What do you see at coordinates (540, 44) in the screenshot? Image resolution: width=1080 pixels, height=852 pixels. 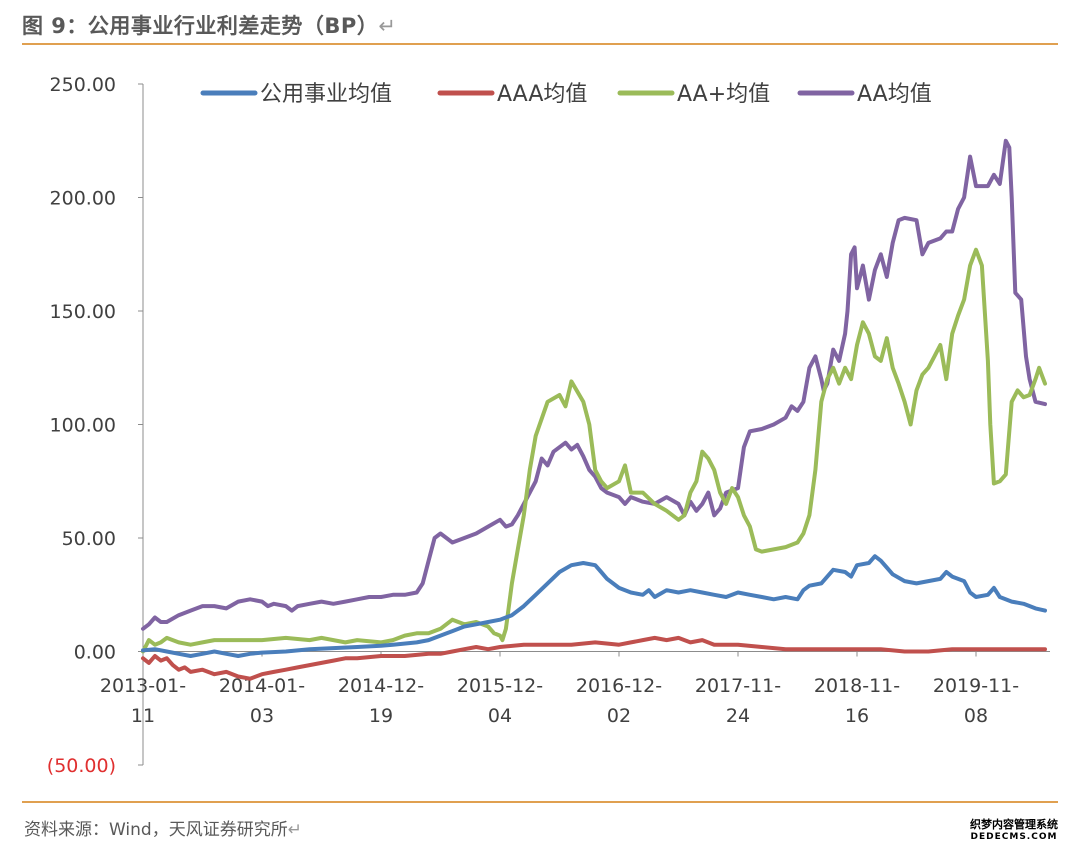 I see `title-divider` at bounding box center [540, 44].